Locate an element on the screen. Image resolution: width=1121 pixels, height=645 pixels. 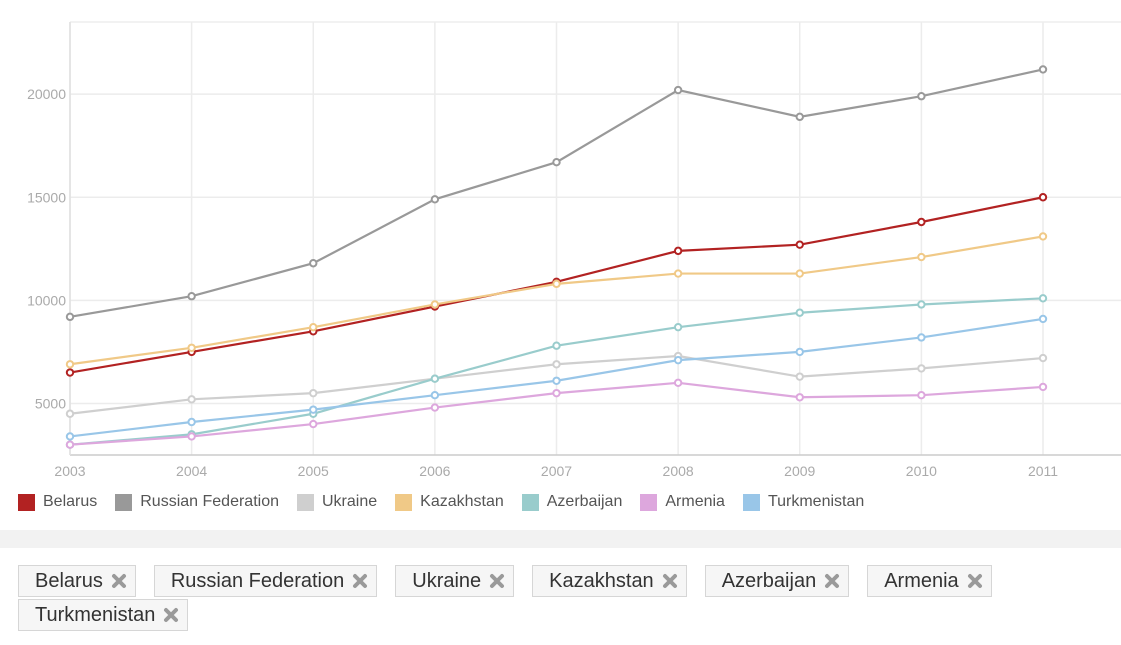
legend-item: Ukraine is located at coordinates (337, 502).